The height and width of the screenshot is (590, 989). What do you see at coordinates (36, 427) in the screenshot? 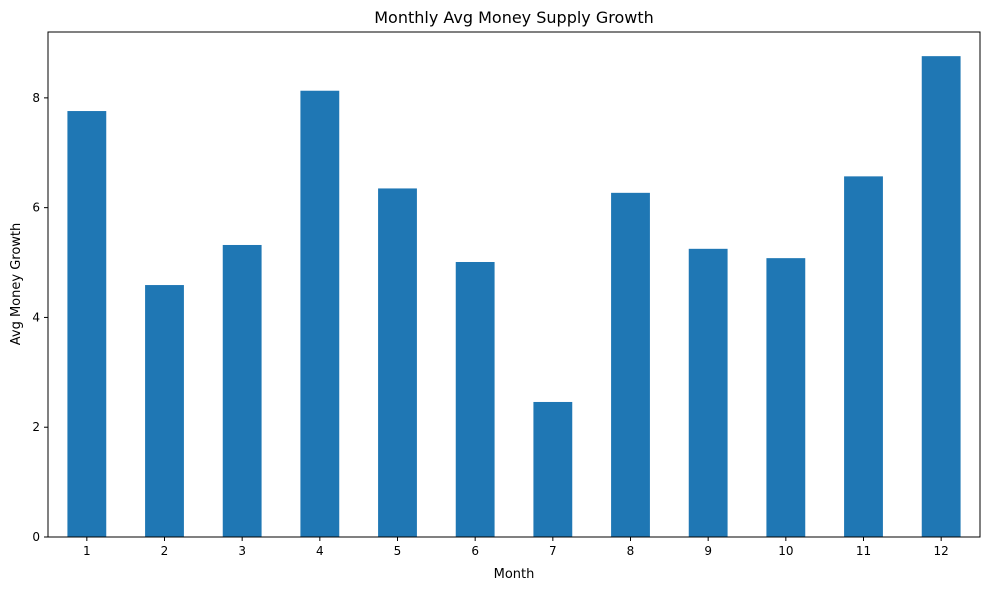
I see `y-tick-label: 2` at bounding box center [36, 427].